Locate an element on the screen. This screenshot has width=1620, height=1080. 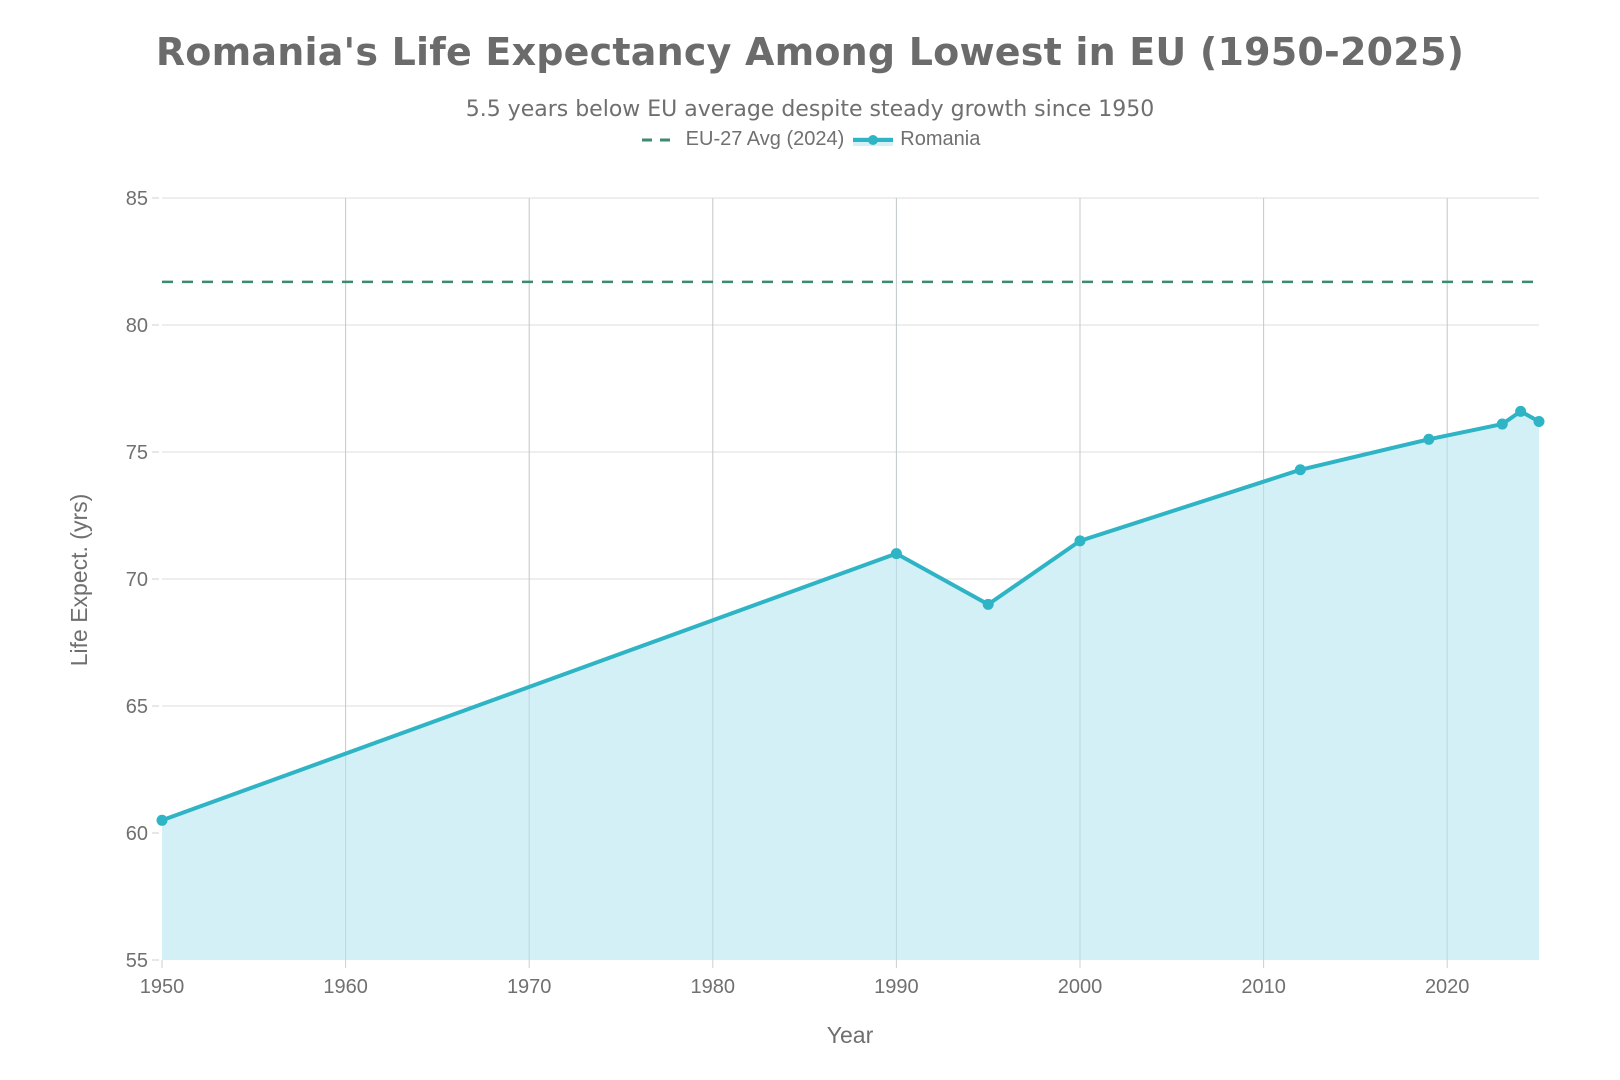
legend: EU-27 Avg (2024) Romania is located at coordinates (810, 139).